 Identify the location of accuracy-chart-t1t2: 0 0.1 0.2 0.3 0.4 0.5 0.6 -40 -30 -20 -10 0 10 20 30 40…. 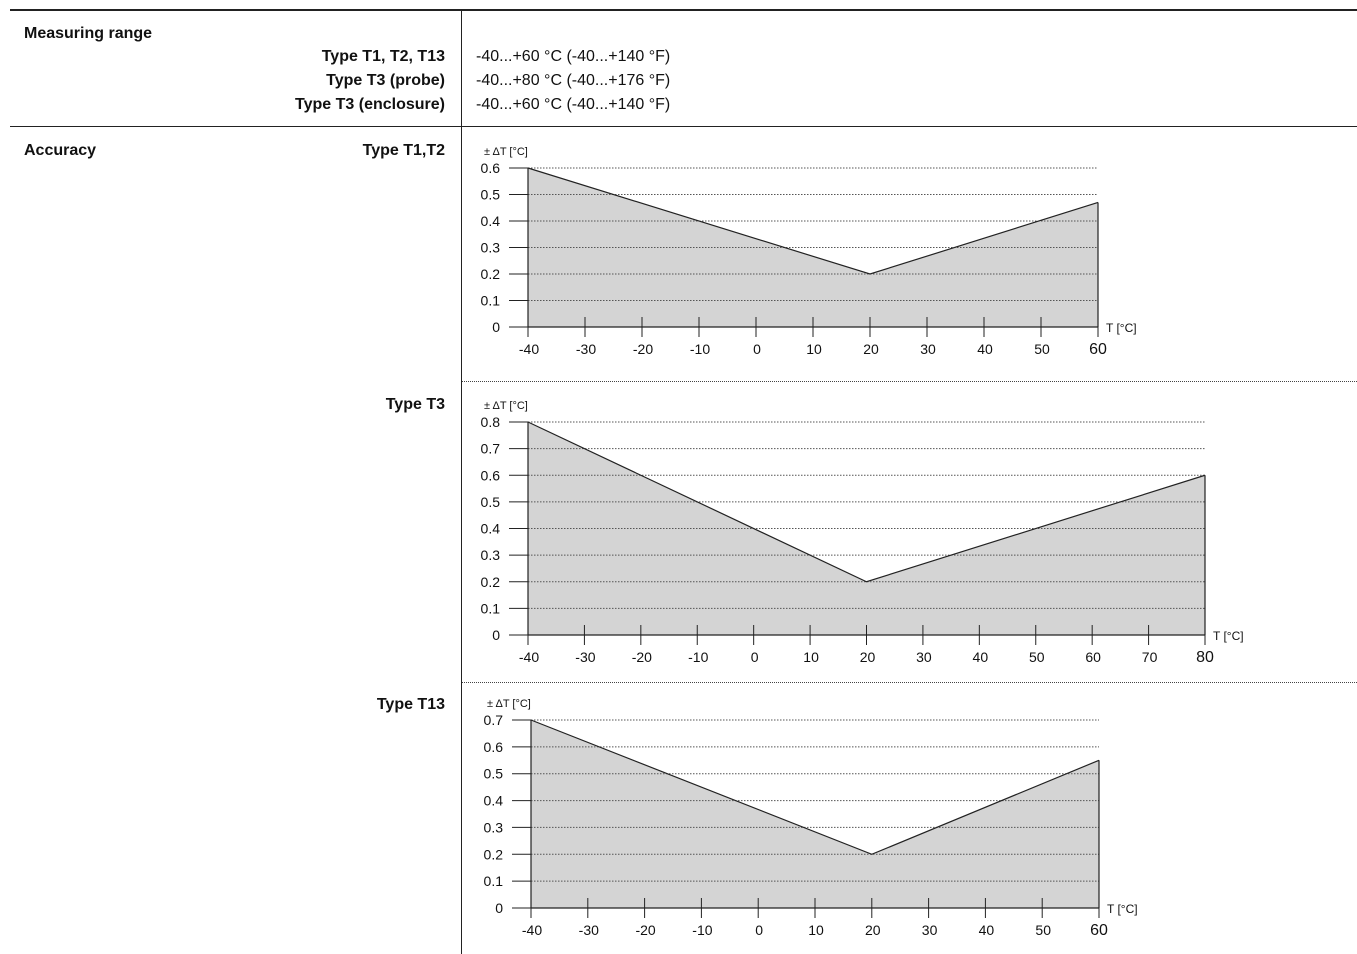
(809, 252).